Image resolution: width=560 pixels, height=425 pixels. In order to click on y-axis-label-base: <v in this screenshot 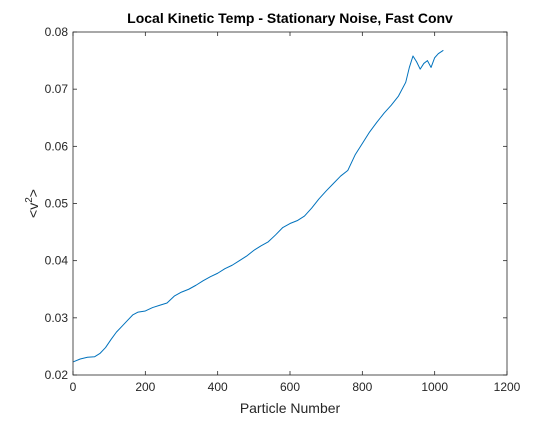, I will do `click(33, 210)`.